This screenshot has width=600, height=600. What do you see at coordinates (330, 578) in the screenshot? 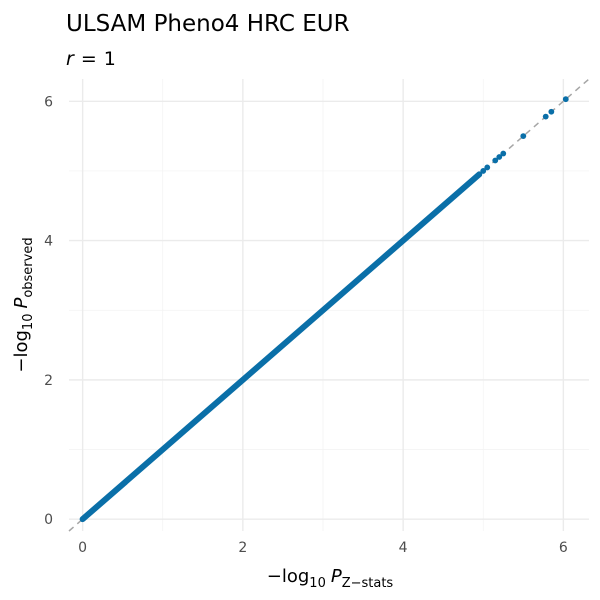
I see `x-axis-label: −log10 PZ−stats` at bounding box center [330, 578].